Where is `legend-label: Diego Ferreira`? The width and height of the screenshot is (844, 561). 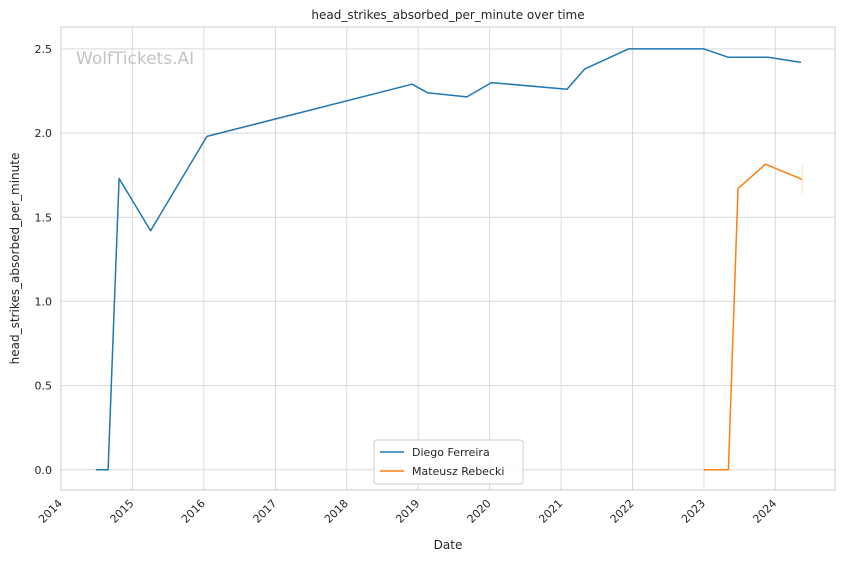
legend-label: Diego Ferreira is located at coordinates (451, 452).